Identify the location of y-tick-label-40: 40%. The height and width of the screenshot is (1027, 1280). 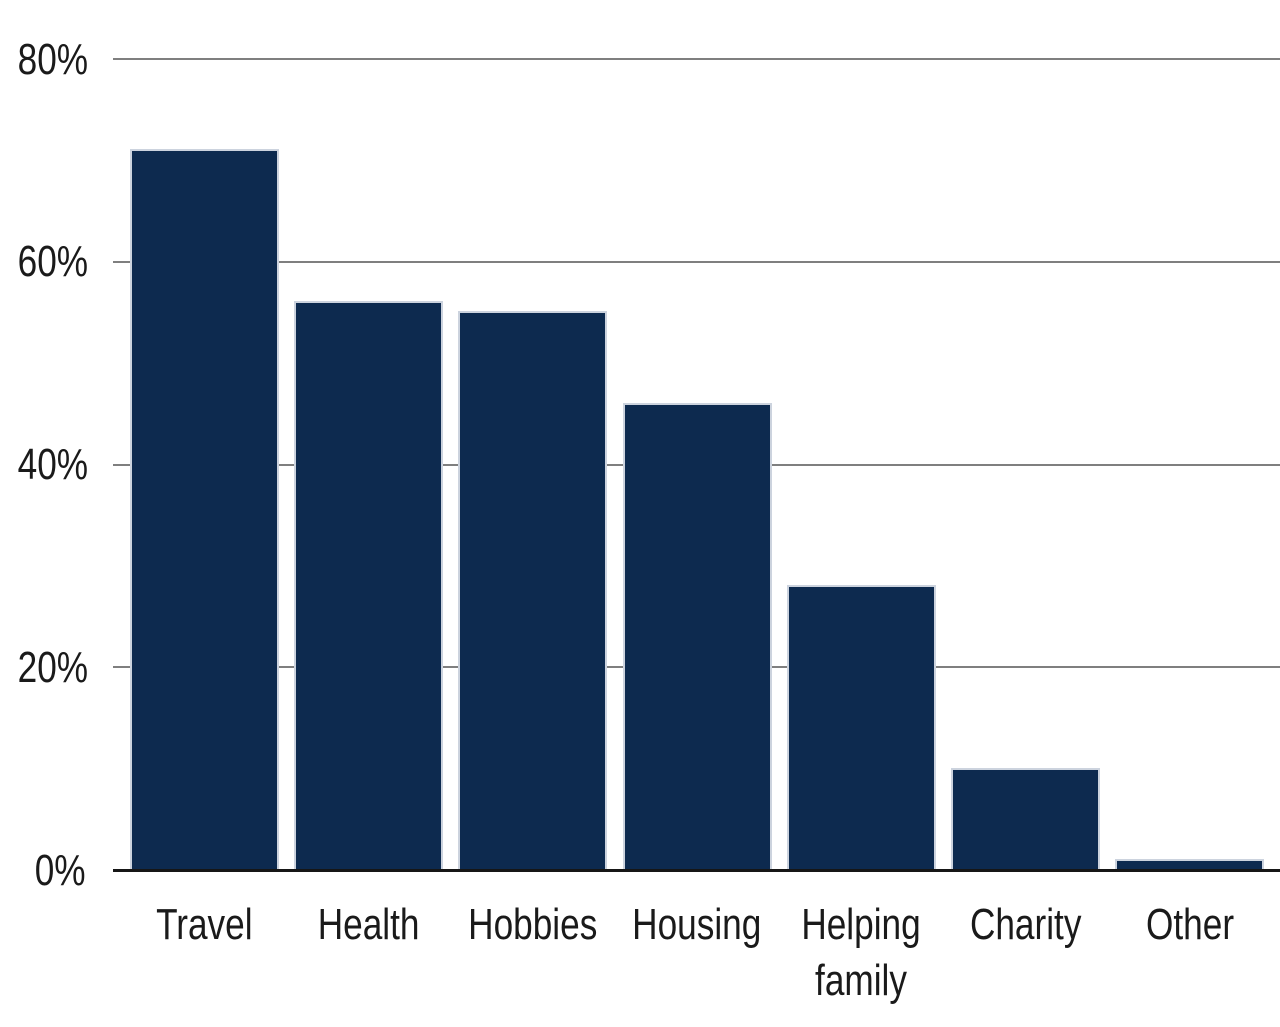
(53, 464).